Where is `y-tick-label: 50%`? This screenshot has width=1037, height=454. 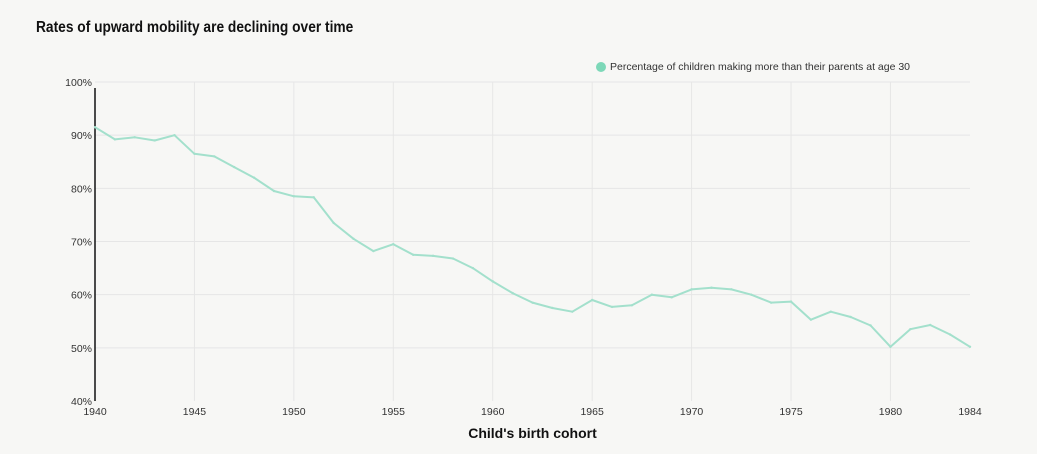 y-tick-label: 50% is located at coordinates (81, 349).